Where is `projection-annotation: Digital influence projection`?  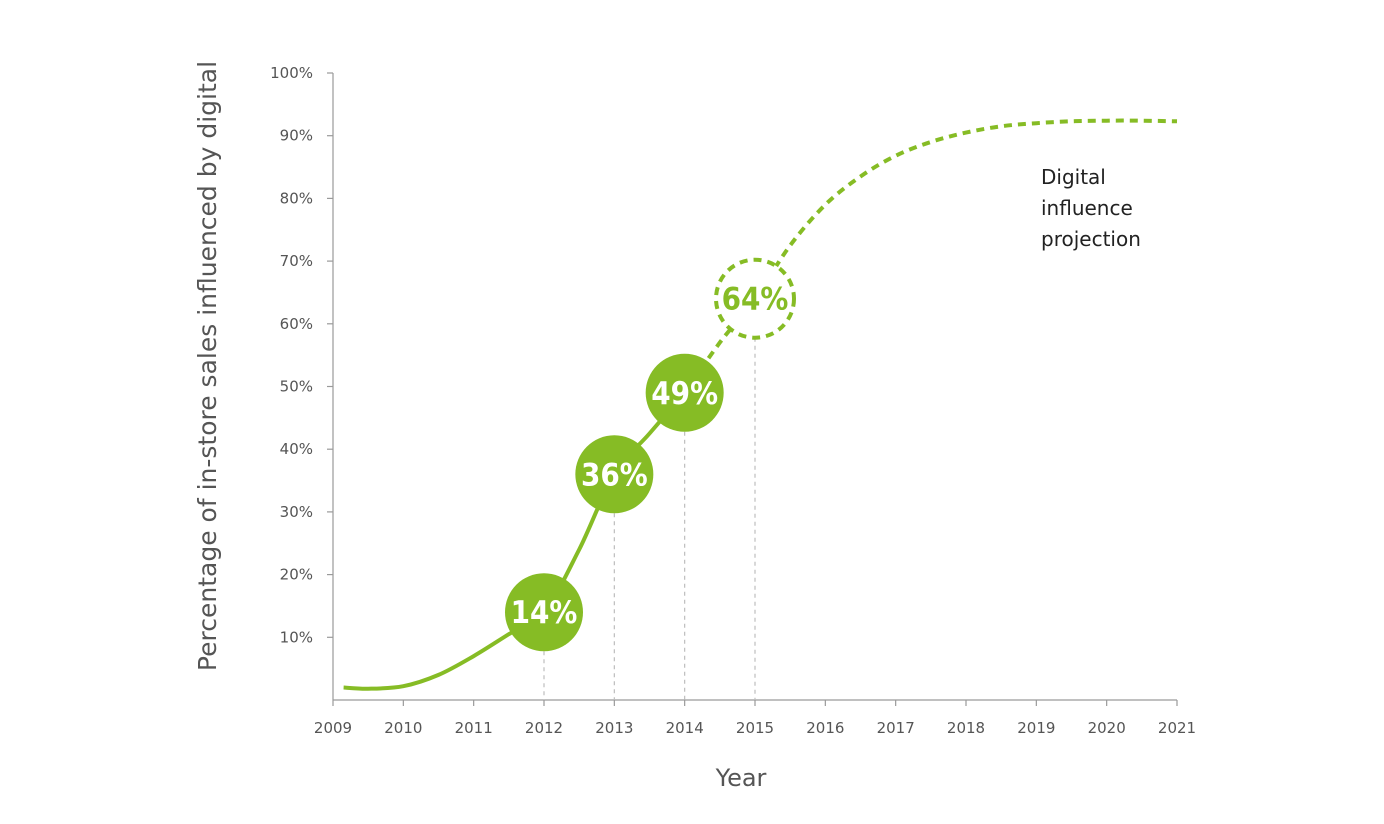 projection-annotation: Digital influence projection is located at coordinates (1091, 208).